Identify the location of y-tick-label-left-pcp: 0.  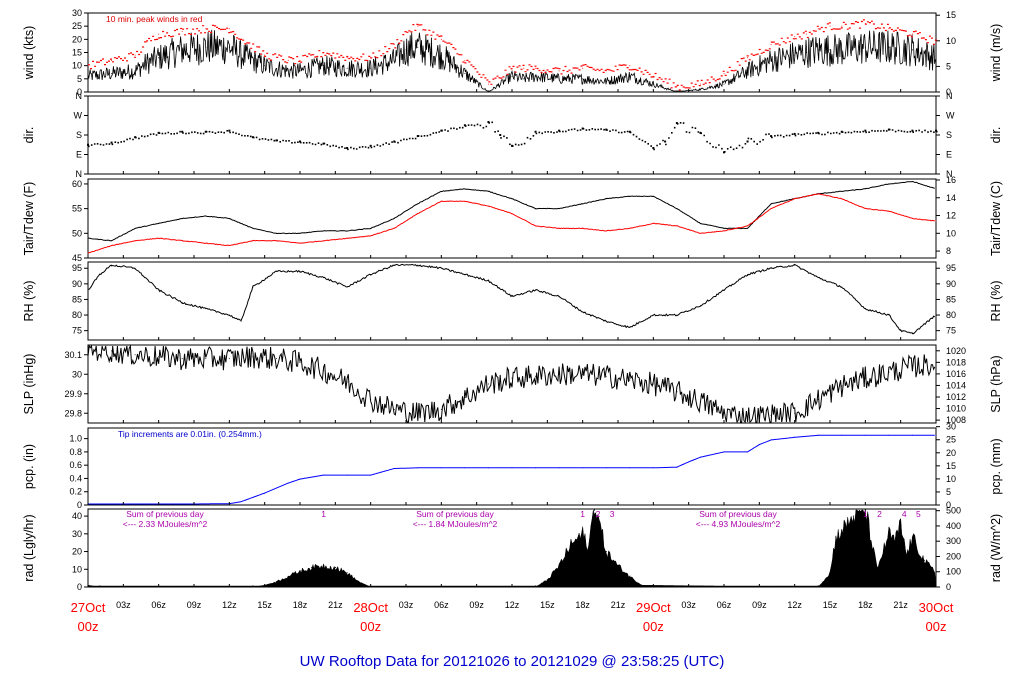
(79, 505).